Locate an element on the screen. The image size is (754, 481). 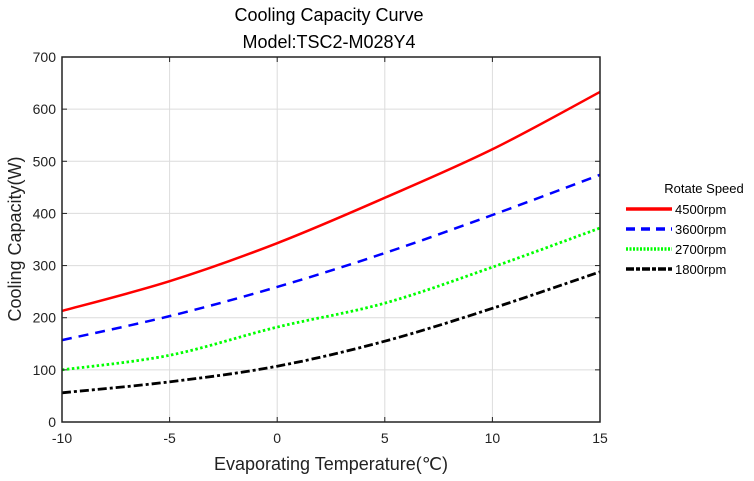
y-tick-label: 200 is located at coordinates (45, 318).